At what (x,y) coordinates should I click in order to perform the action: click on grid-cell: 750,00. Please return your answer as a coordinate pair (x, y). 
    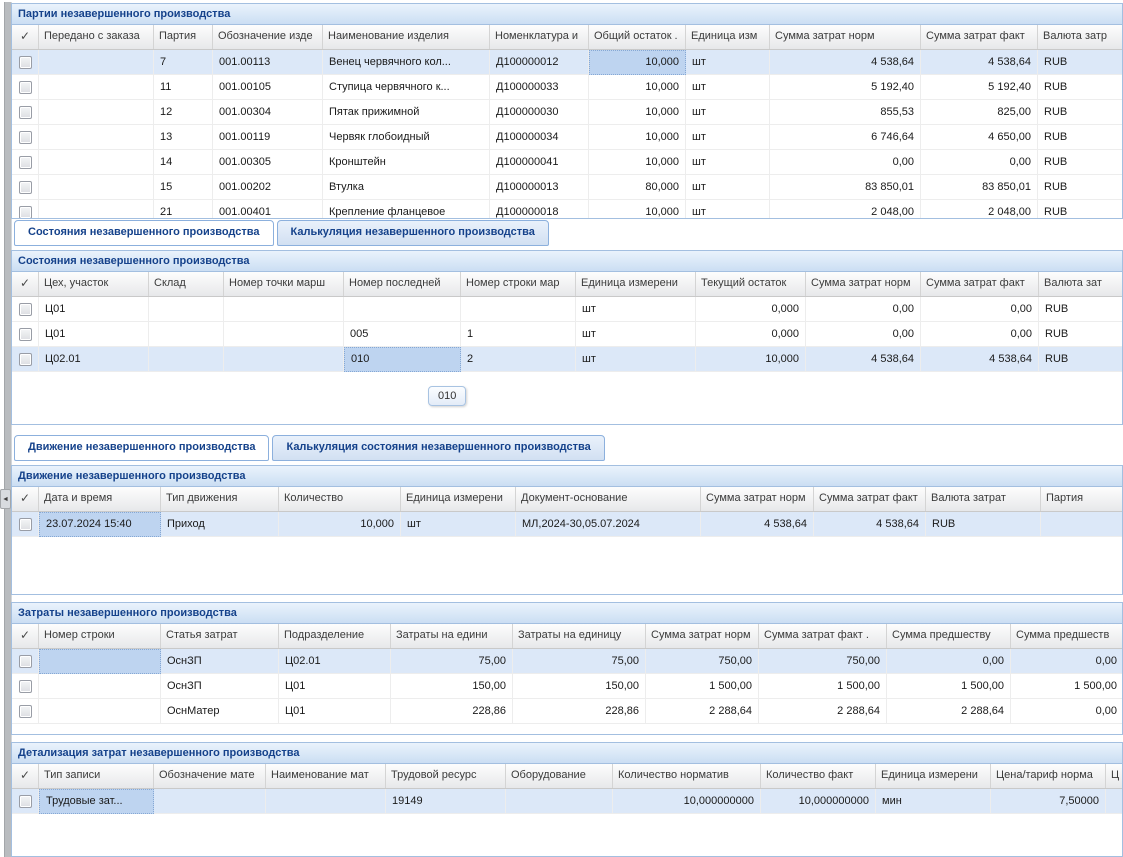
    Looking at the image, I should click on (702, 661).